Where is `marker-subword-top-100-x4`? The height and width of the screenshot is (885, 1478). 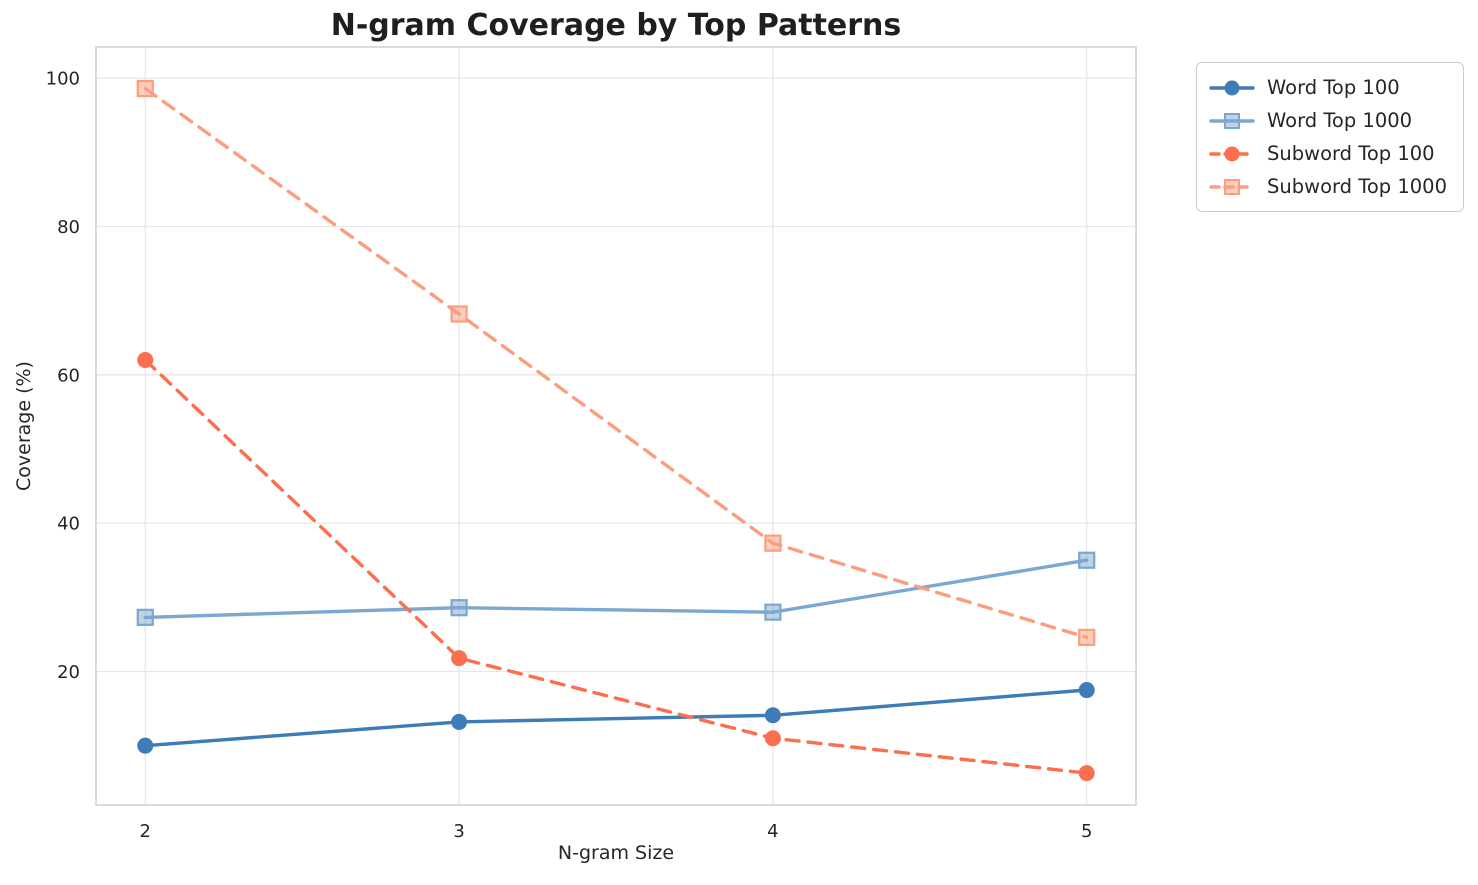
marker-subword-top-100-x4 is located at coordinates (772, 738).